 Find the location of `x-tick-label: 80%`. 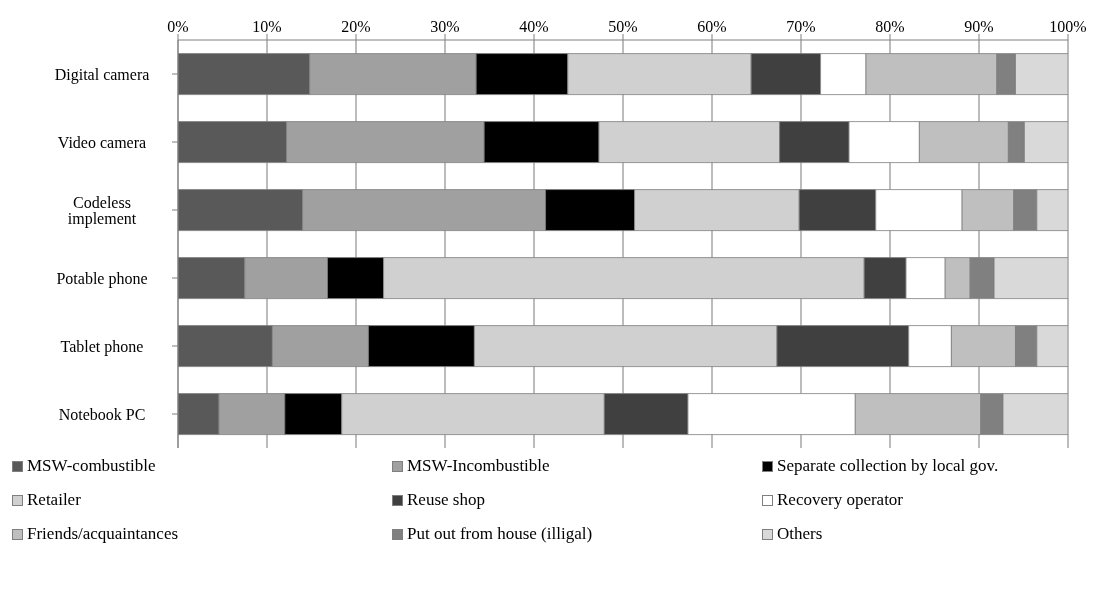

x-tick-label: 80% is located at coordinates (890, 26).